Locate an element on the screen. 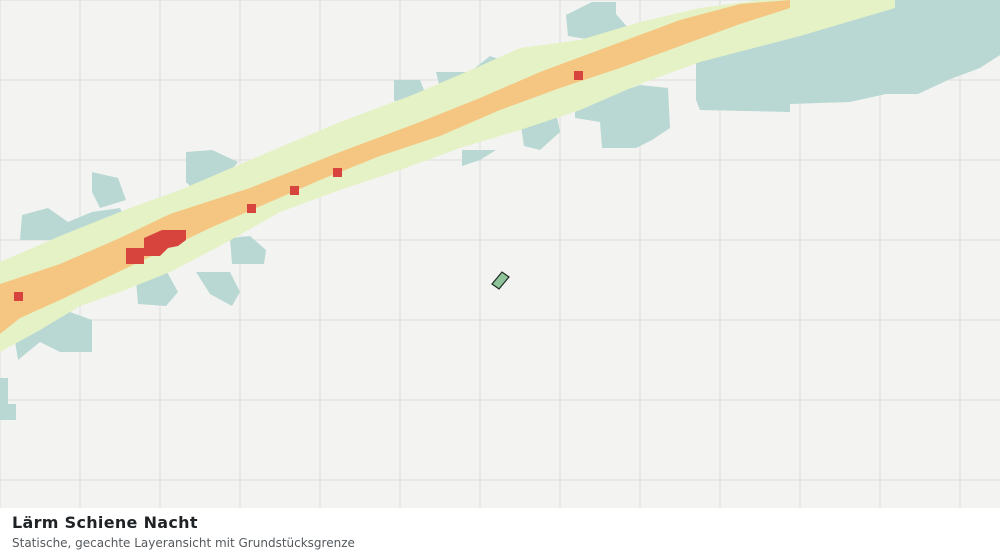  parcel-boundary is located at coordinates (500, 280).